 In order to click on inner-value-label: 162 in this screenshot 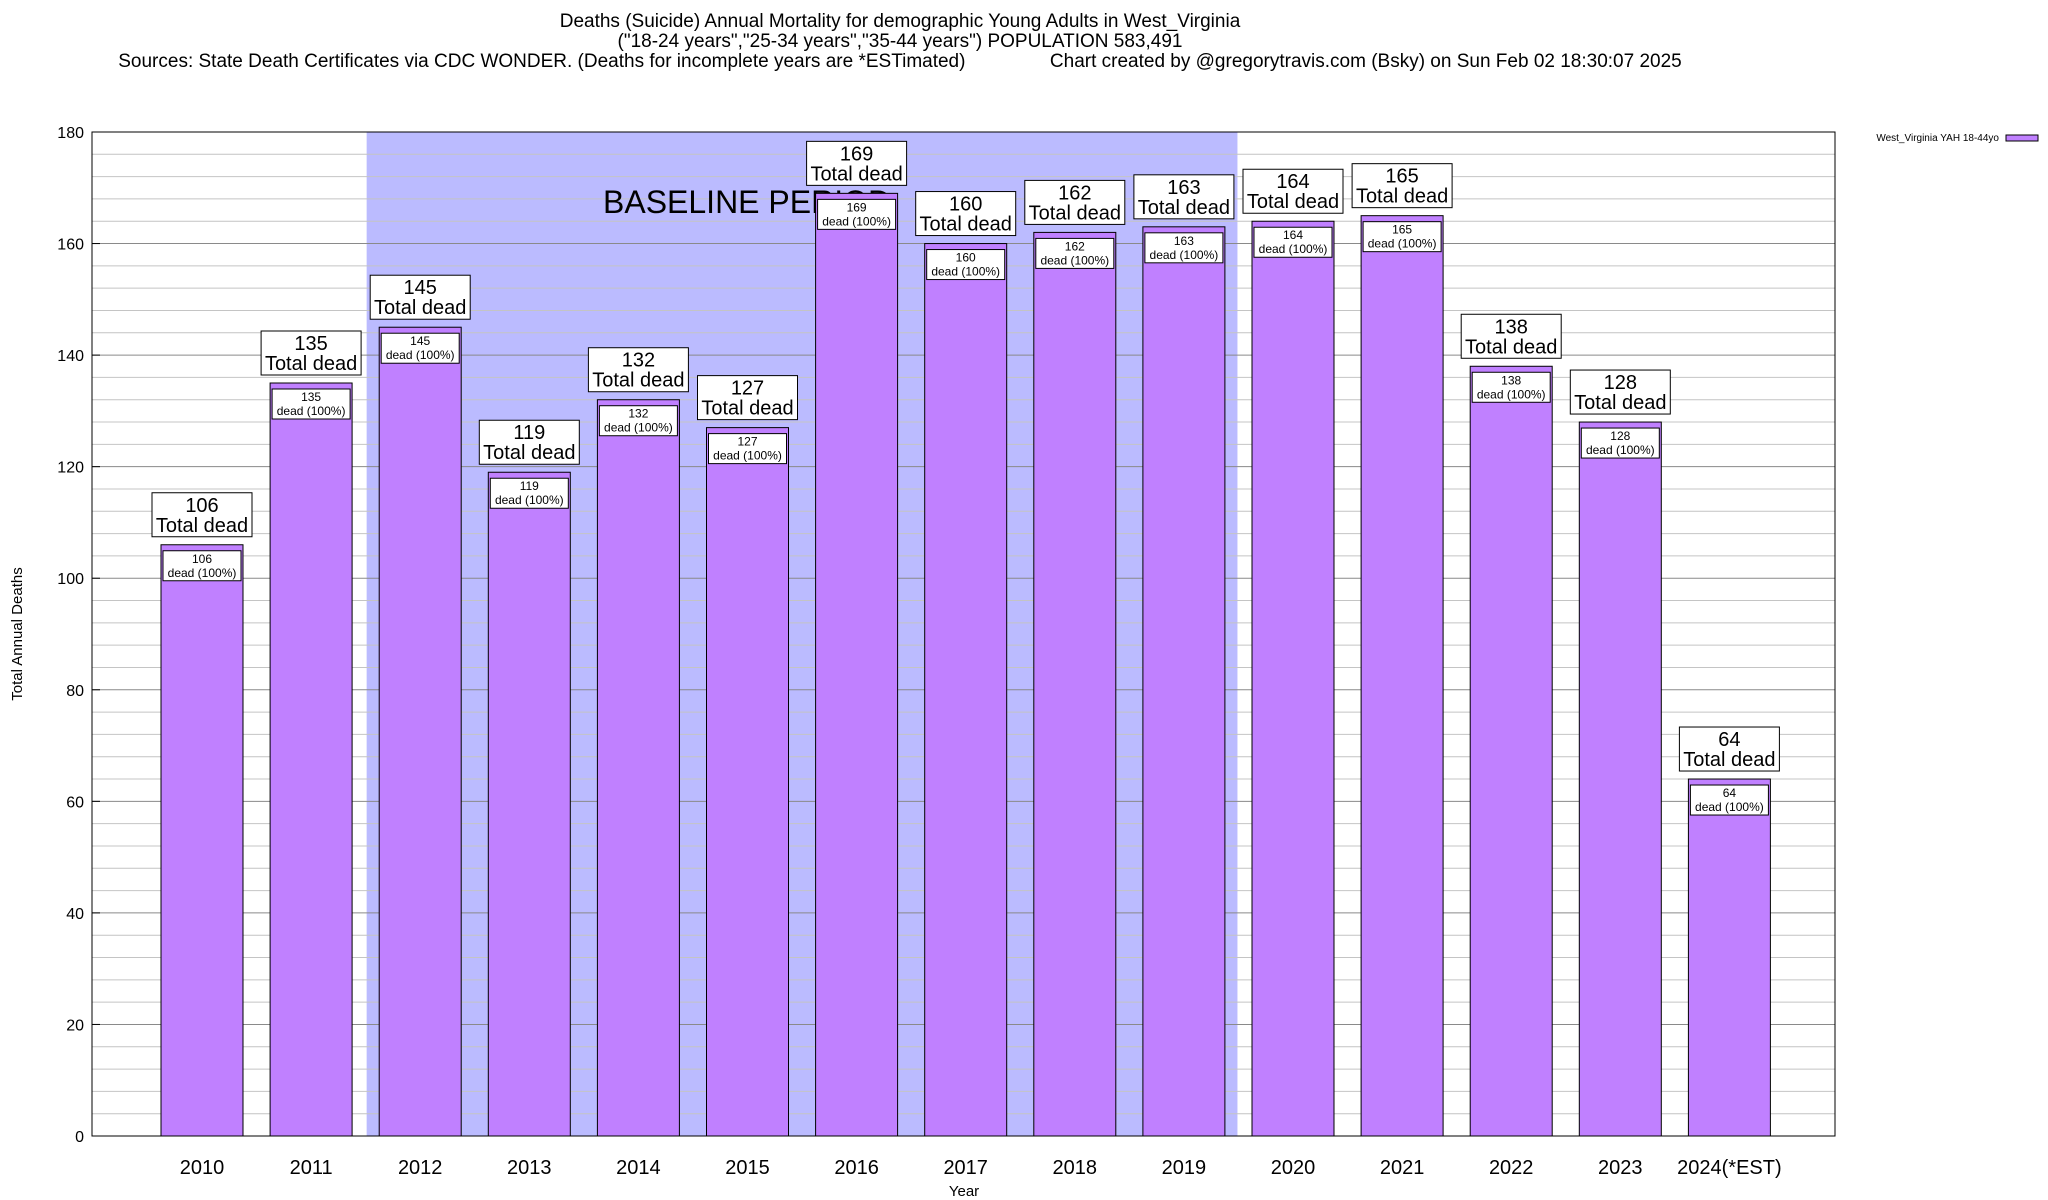, I will do `click(1075, 246)`.